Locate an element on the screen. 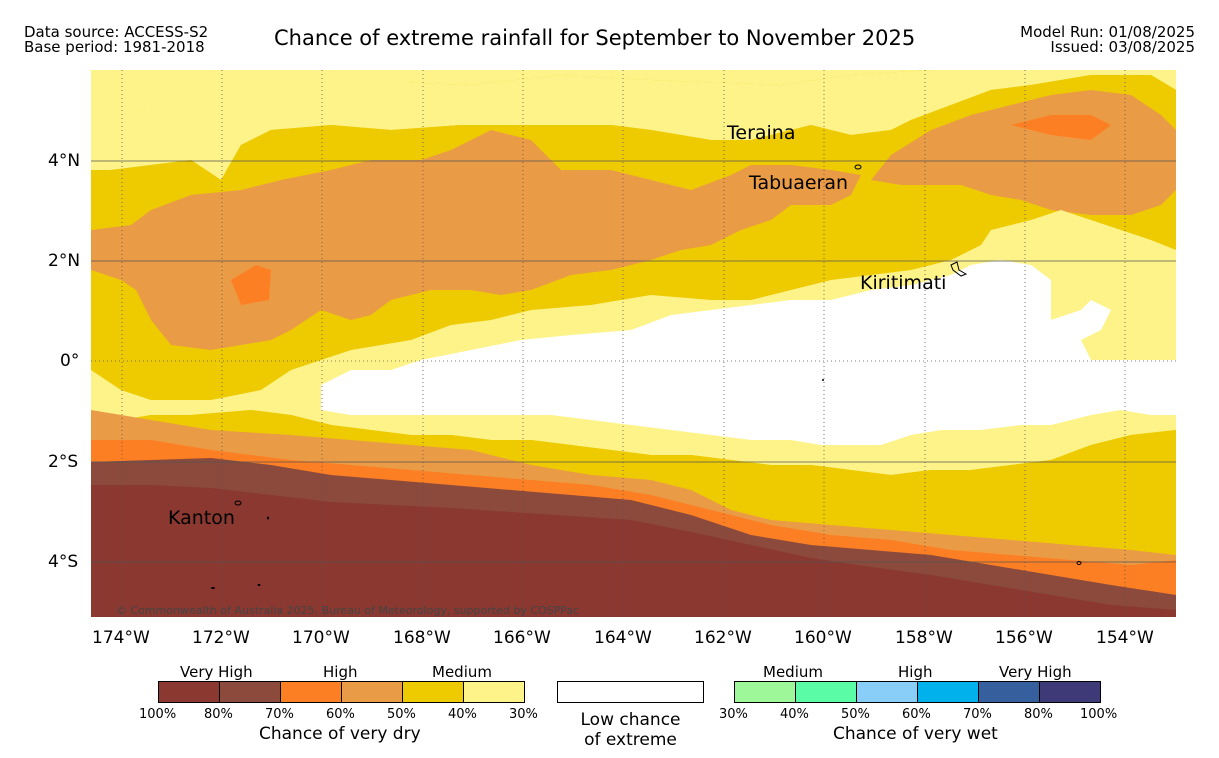 This screenshot has width=1219, height=758. dry-tick-60: 60% is located at coordinates (340, 714).